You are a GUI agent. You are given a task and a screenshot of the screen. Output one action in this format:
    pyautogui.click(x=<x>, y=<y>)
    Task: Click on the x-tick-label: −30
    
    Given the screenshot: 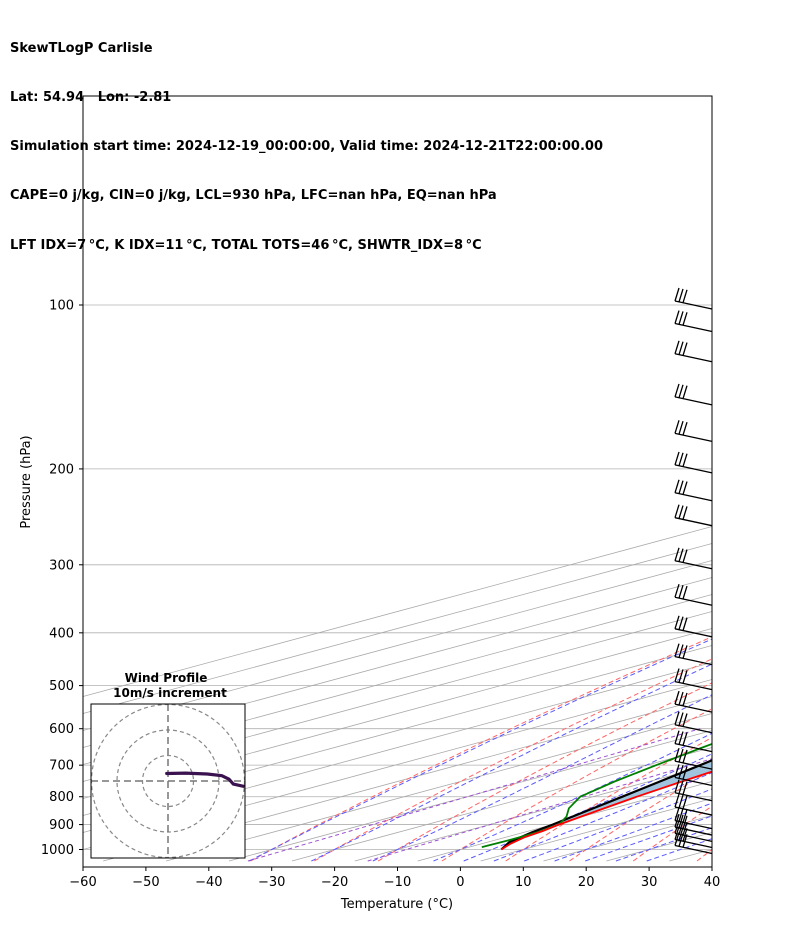 What is the action you would take?
    pyautogui.click(x=271, y=882)
    